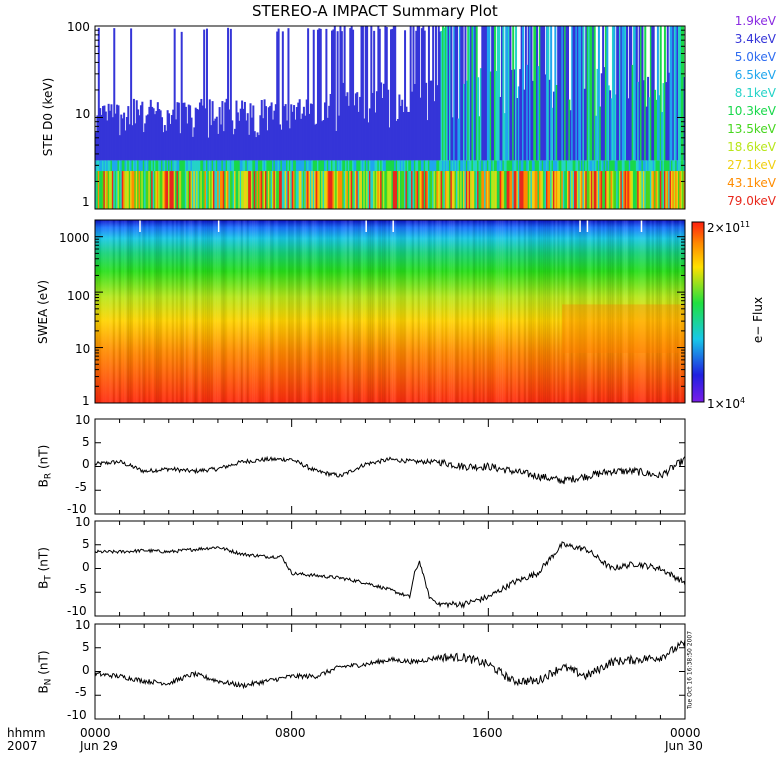  Describe the element at coordinates (390, 466) in the screenshot. I see `br-axes-frame` at that location.